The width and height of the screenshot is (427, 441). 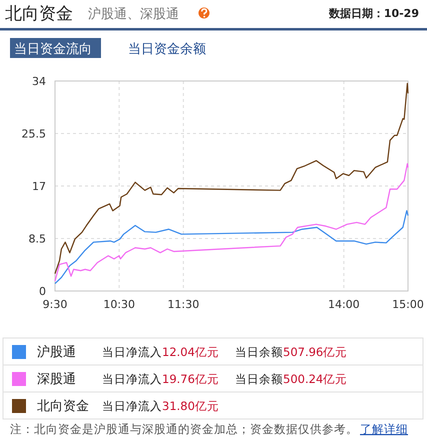 What do you see at coordinates (56, 352) in the screenshot?
I see `legend-label: 沪股通` at bounding box center [56, 352].